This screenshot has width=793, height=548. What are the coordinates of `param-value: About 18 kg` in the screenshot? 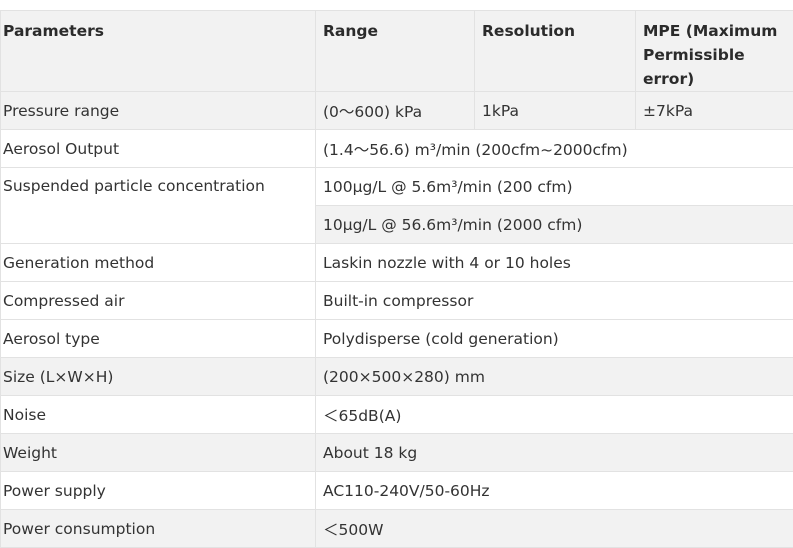 It's located at (554, 452).